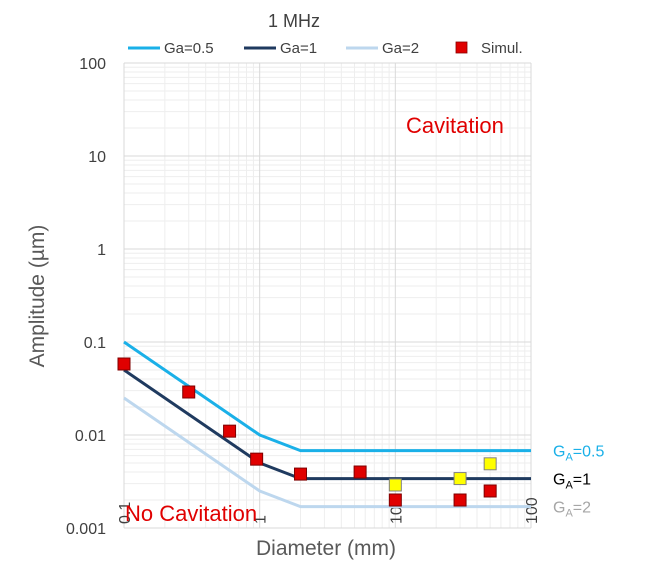 The width and height of the screenshot is (651, 575). I want to click on legend-swatch-simul, so click(461, 47).